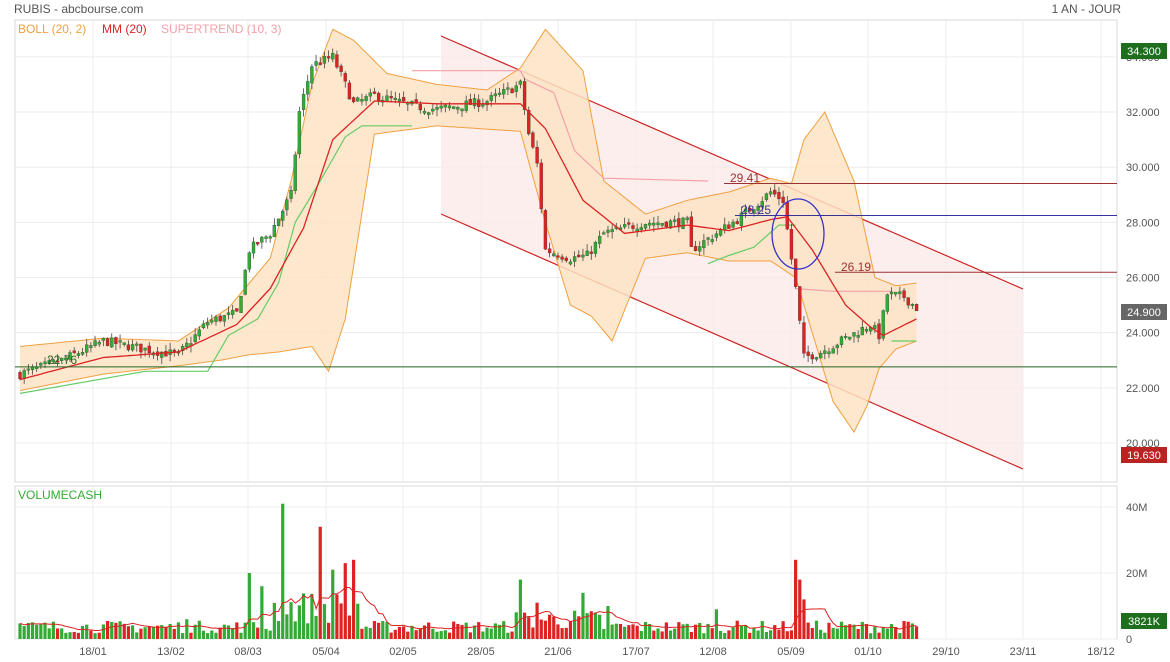 The width and height of the screenshot is (1170, 662). What do you see at coordinates (745, 178) in the screenshot?
I see `annotation-29-41: 29.41` at bounding box center [745, 178].